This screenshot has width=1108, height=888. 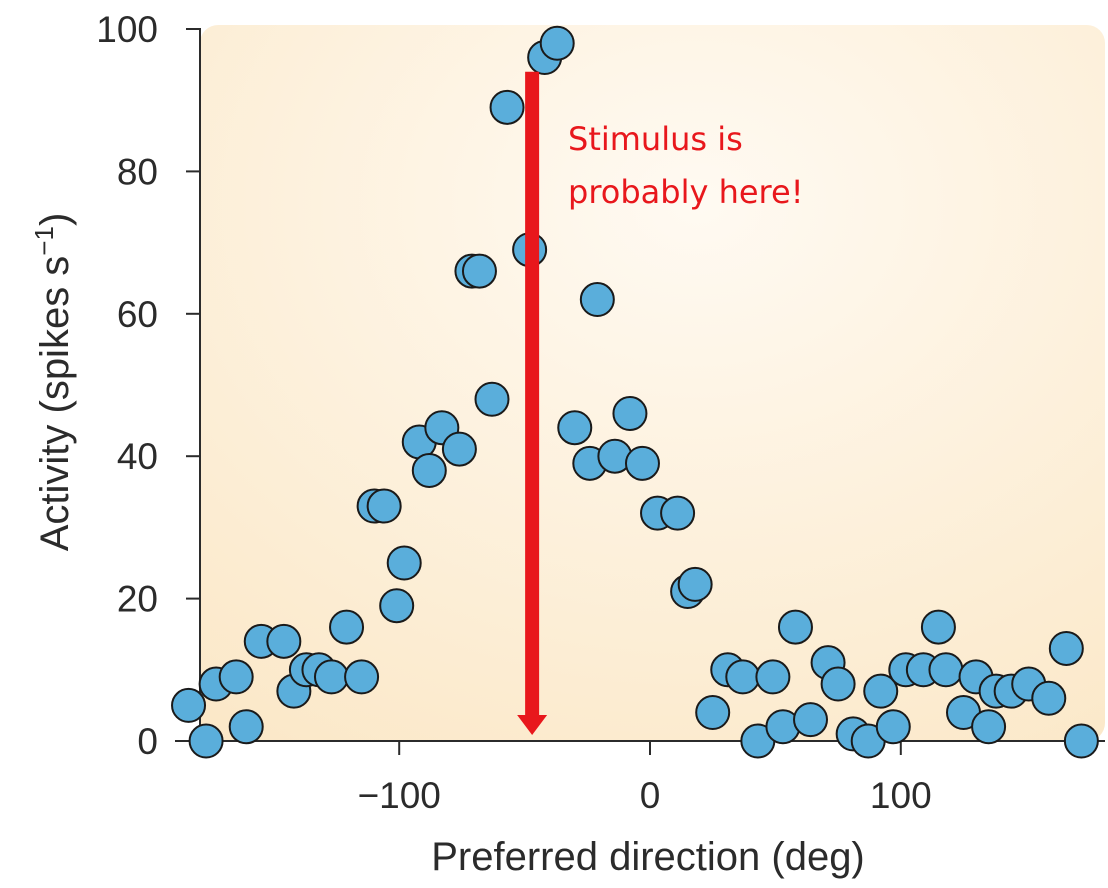 I want to click on y-tick-label: 40, so click(x=137, y=456).